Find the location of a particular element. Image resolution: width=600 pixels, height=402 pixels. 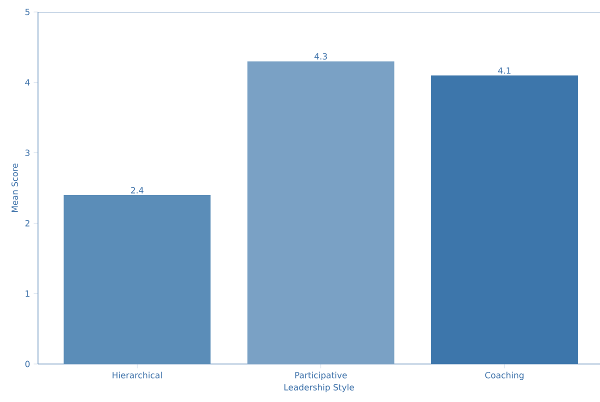

y-tick-label: 1 is located at coordinates (28, 293).